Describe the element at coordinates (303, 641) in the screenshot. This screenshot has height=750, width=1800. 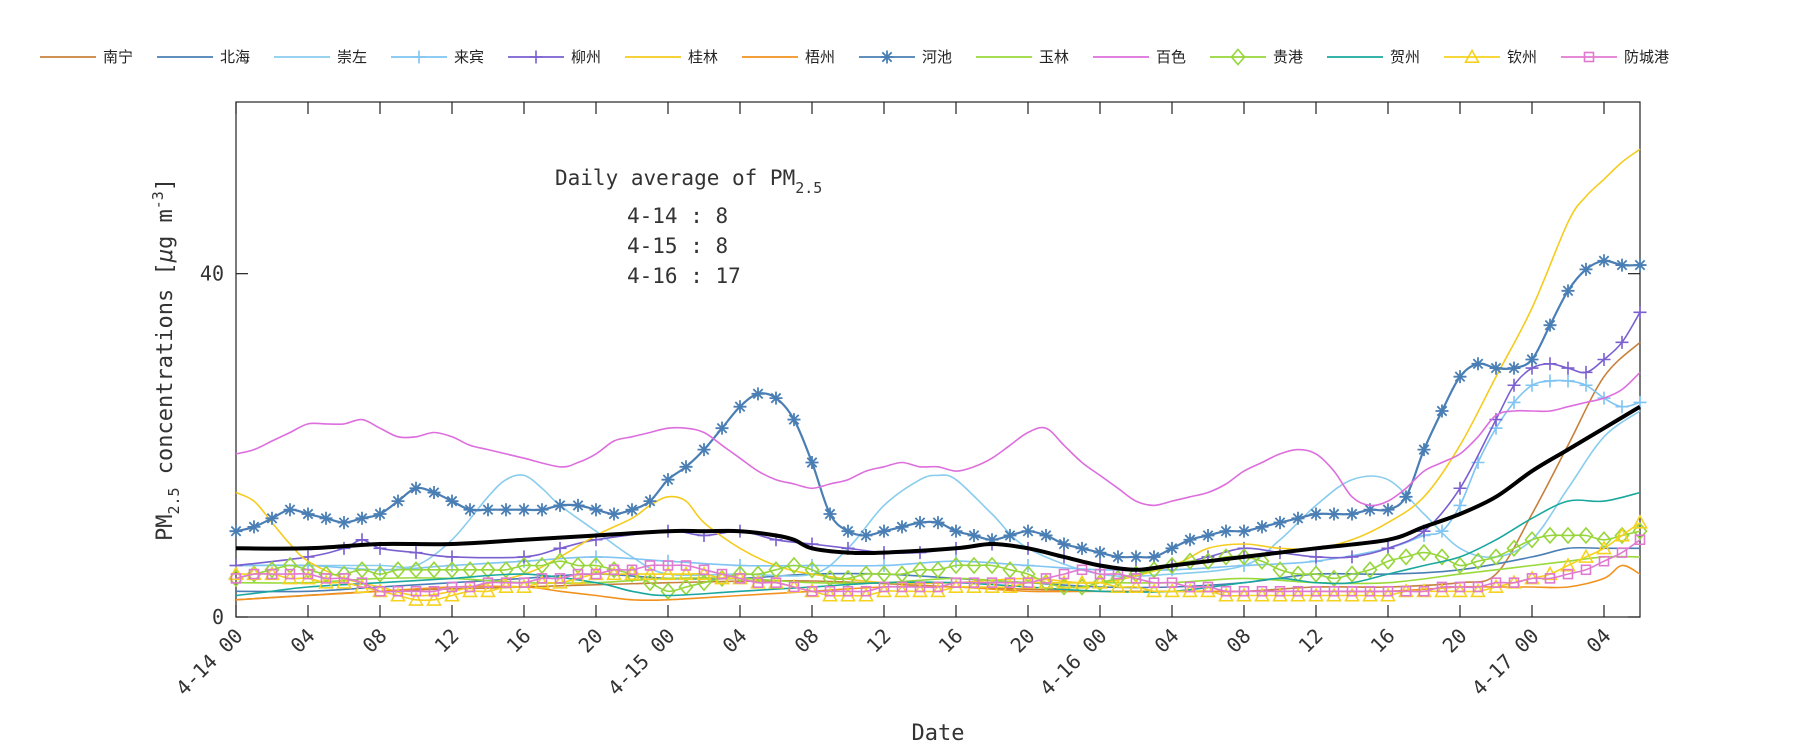
I see `x-tick-label: 04` at that location.